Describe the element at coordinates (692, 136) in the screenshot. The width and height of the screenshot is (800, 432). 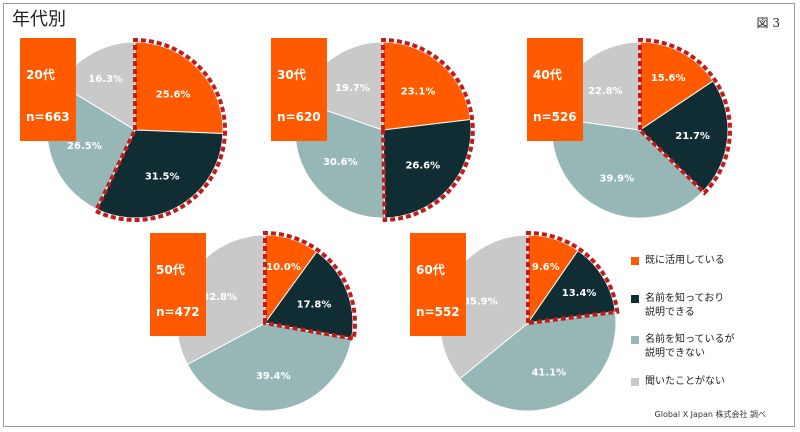
I see `slice-label: 21.7%` at that location.